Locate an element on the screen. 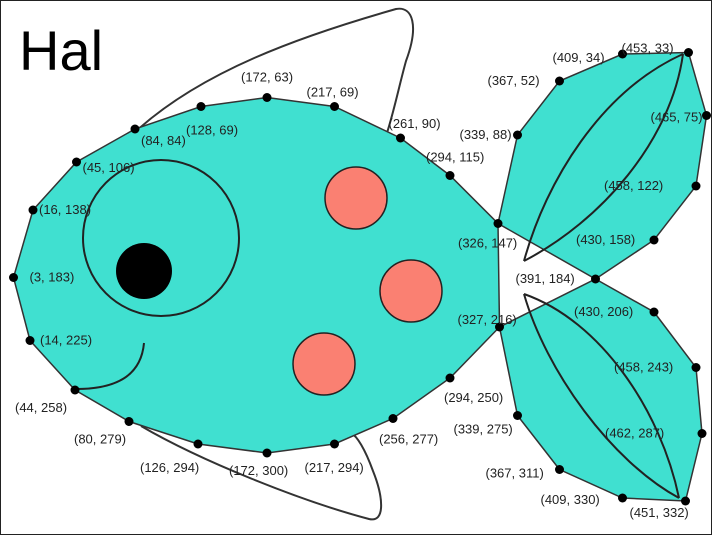  tail-fin-upper is located at coordinates (602, 165).